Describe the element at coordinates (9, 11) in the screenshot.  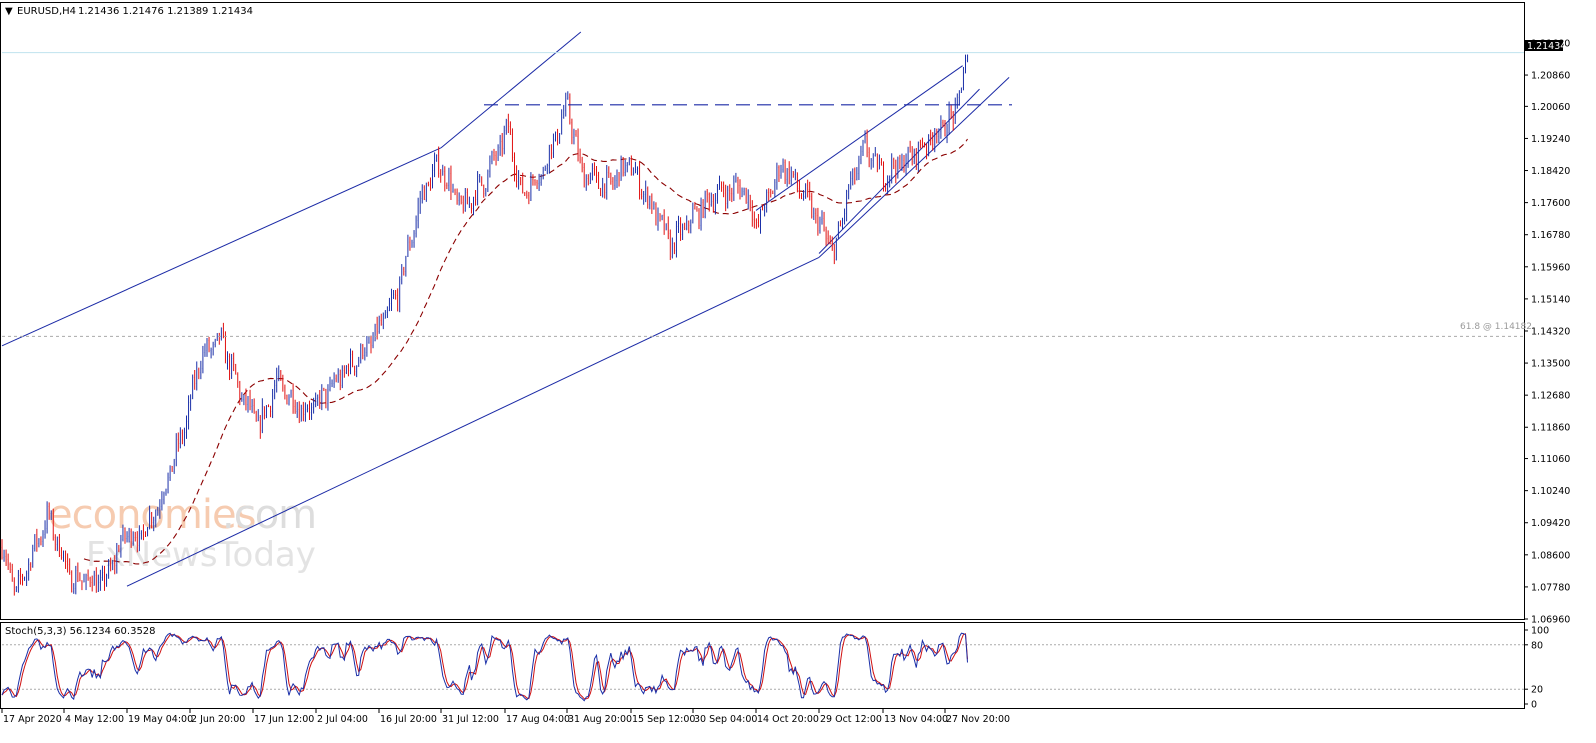
I see `chart-header-arrow: ▼` at that location.